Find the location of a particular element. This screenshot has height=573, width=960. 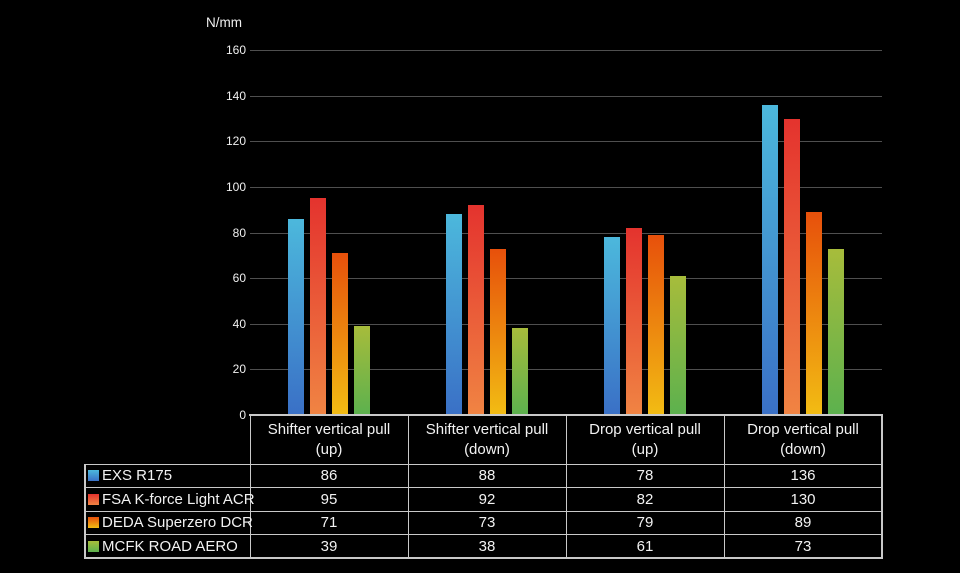

table-value-deda-superzero-dcr-drop-vertical-pull-down: 89 is located at coordinates (803, 523).